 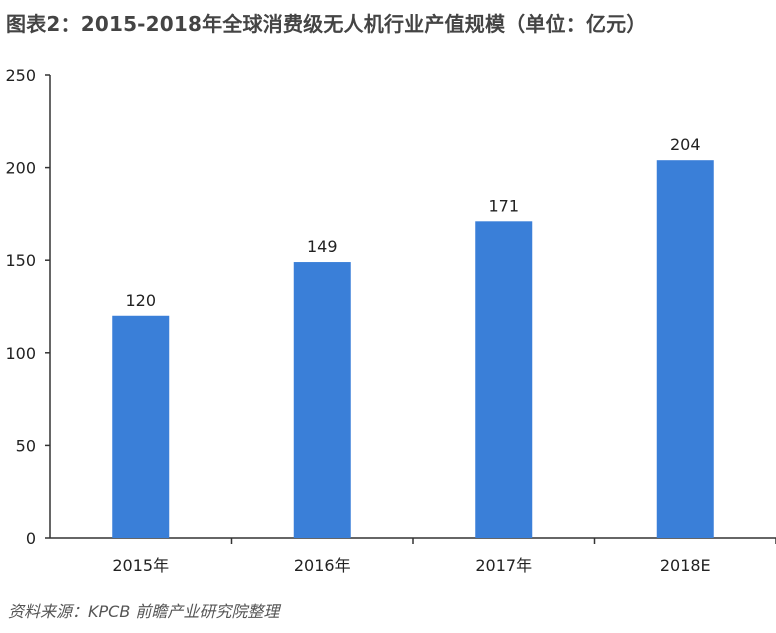 I want to click on y-tick-label: 0, so click(x=31, y=538).